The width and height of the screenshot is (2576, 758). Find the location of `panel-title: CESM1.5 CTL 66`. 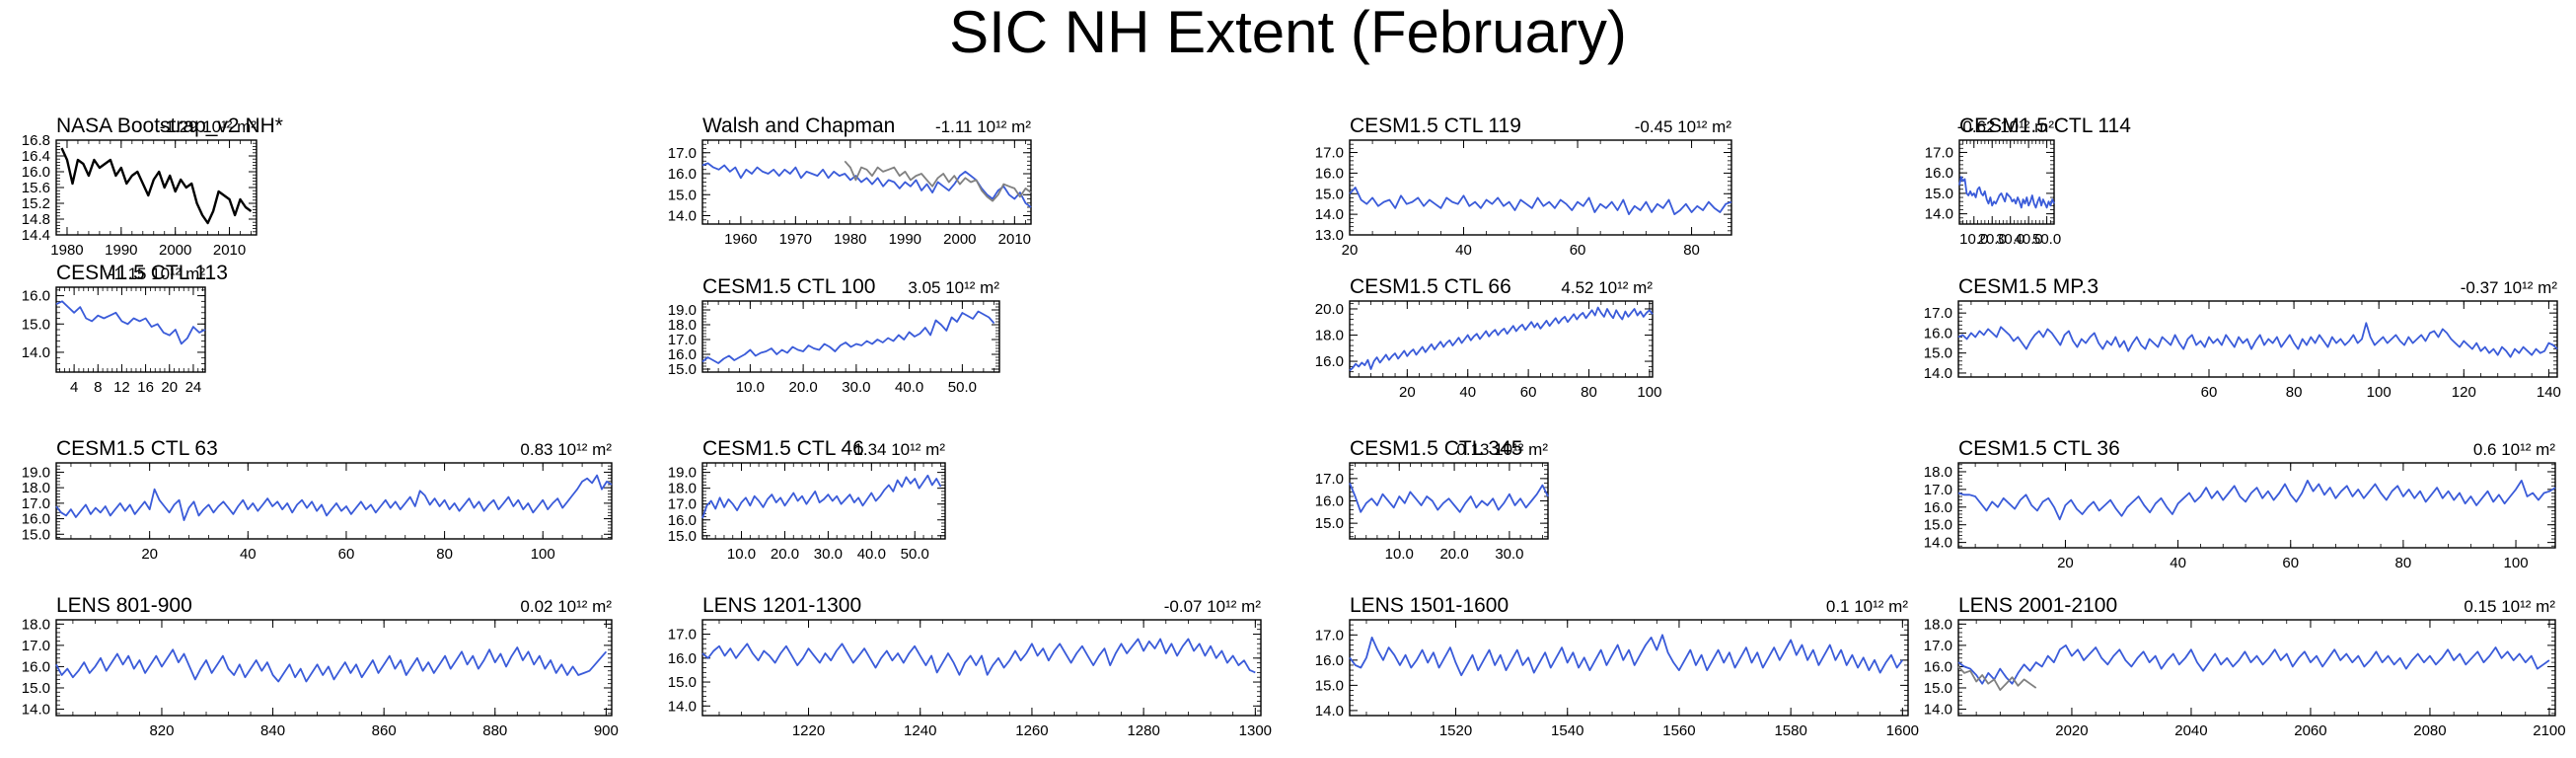

panel-title: CESM1.5 CTL 66 is located at coordinates (1430, 286).